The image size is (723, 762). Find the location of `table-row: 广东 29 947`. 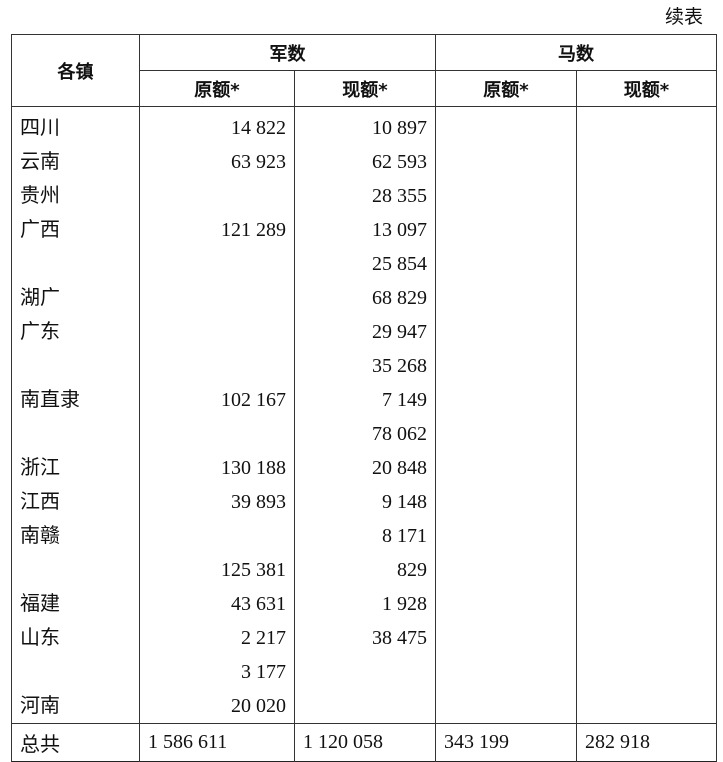

table-row: 广东 29 947 is located at coordinates (364, 332).